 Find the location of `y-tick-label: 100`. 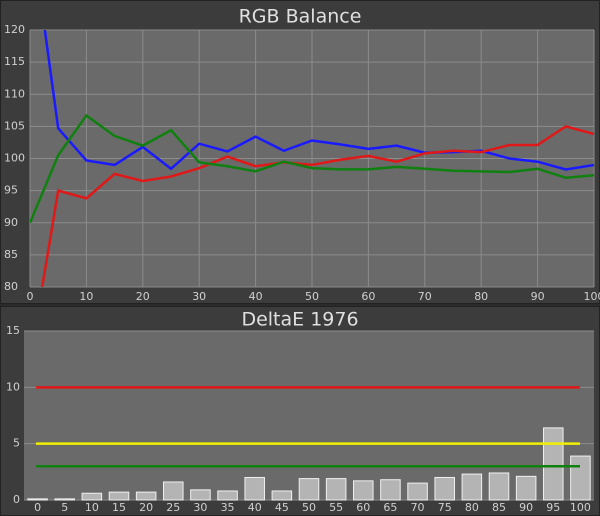

y-tick-label: 100 is located at coordinates (14, 158).